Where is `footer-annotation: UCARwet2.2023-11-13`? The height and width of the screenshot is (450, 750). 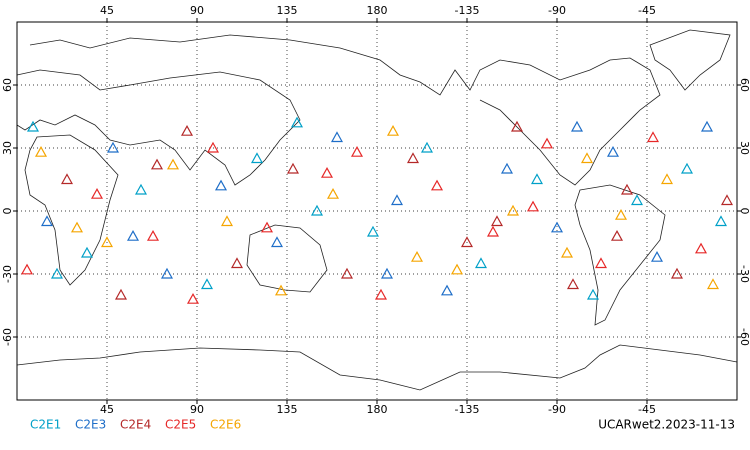
footer-annotation: UCARwet2.2023-11-13 is located at coordinates (666, 425).